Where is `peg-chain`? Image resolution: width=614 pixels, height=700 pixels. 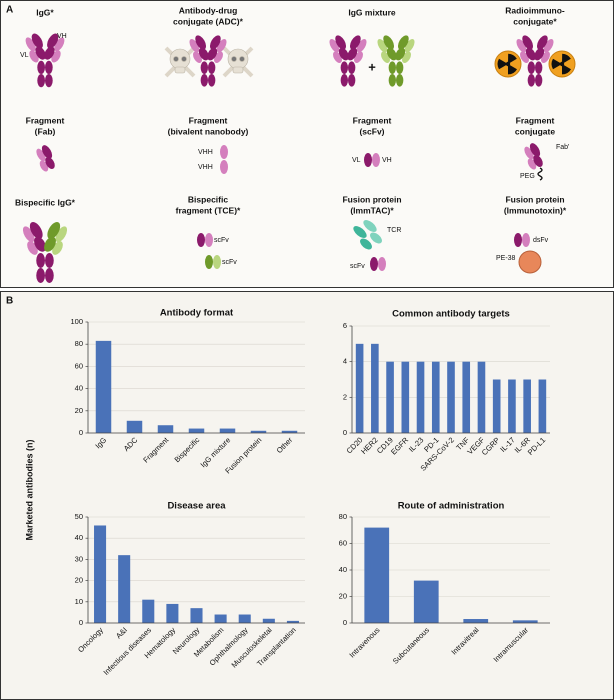
peg-chain is located at coordinates (540, 174).